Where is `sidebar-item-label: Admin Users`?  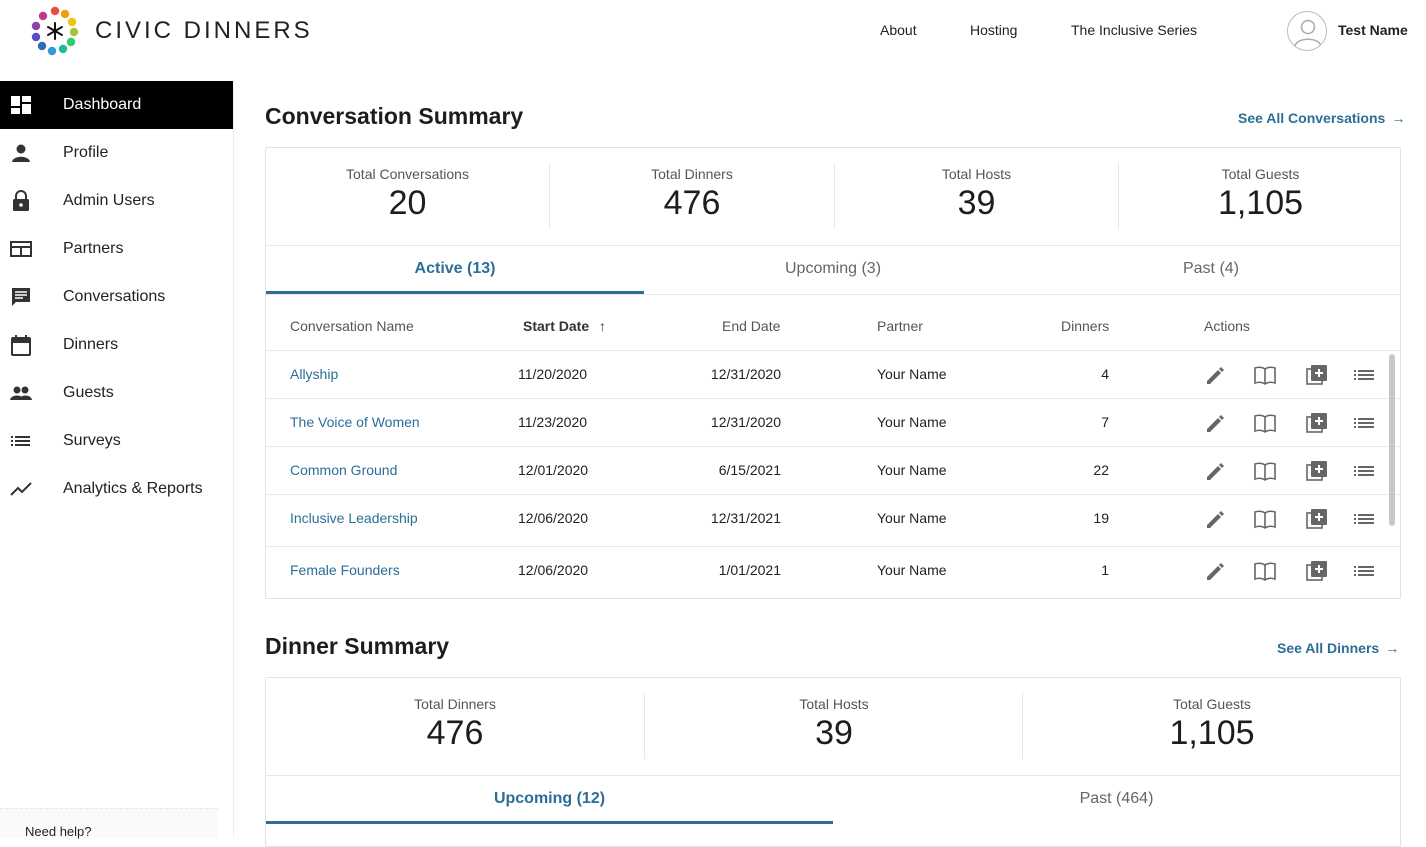 sidebar-item-label: Admin Users is located at coordinates (109, 200).